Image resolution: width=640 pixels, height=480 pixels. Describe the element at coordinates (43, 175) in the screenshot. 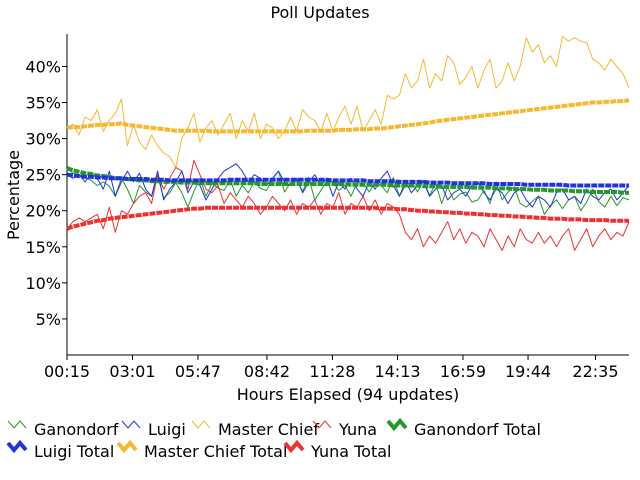

I see `y-tick-label: 25%` at that location.